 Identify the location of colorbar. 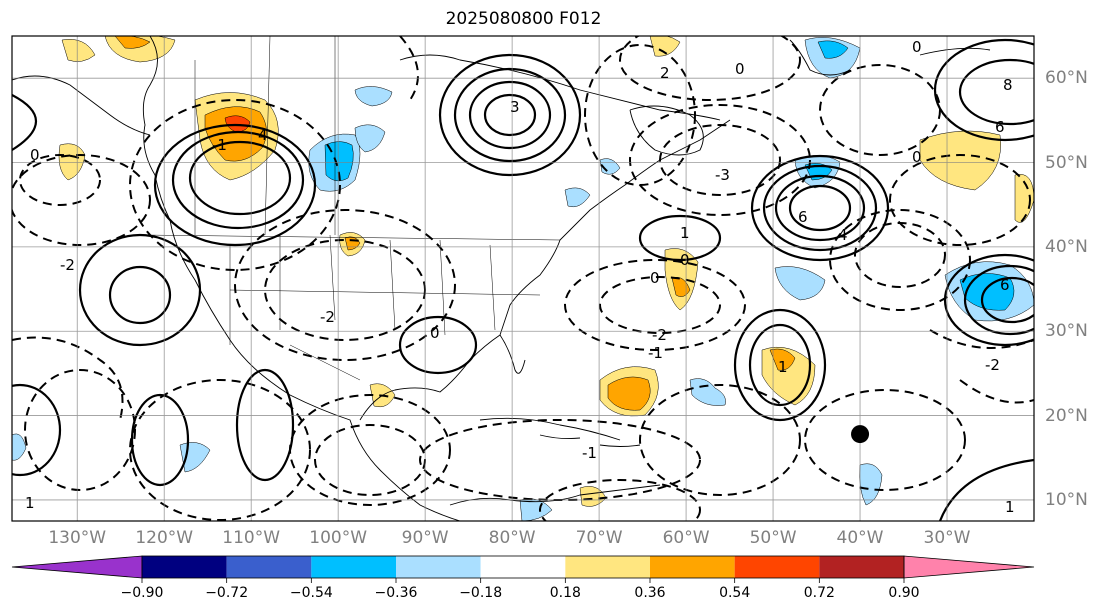
(523, 569).